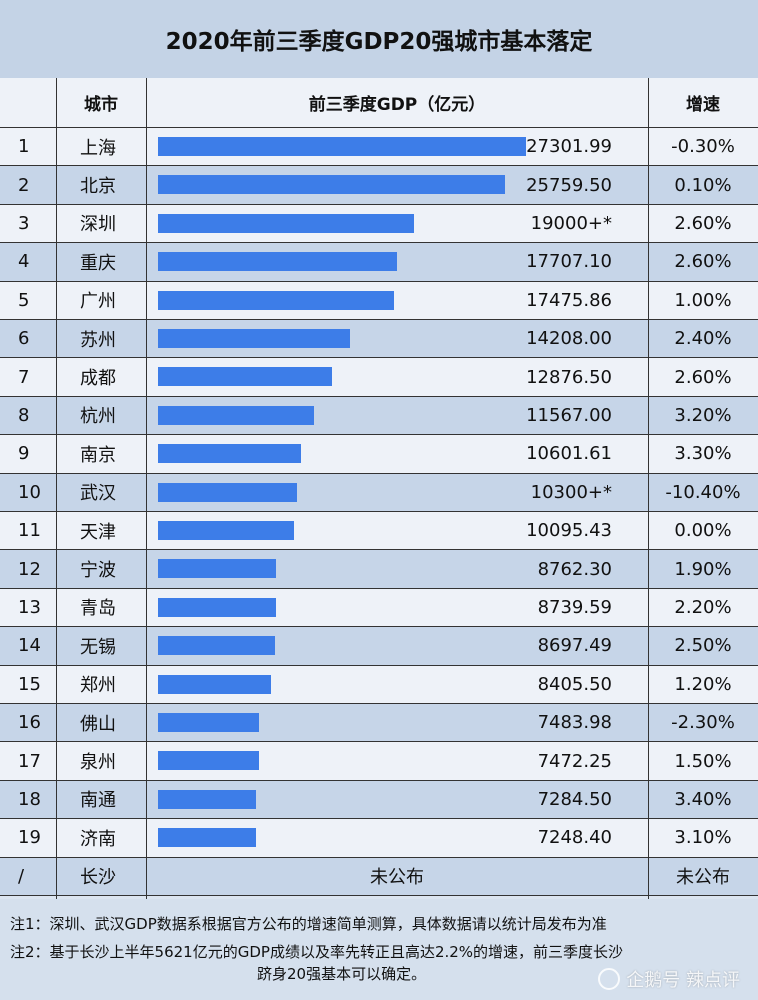 The width and height of the screenshot is (758, 1000). What do you see at coordinates (24, 262) in the screenshot?
I see `rank-cell: 4` at bounding box center [24, 262].